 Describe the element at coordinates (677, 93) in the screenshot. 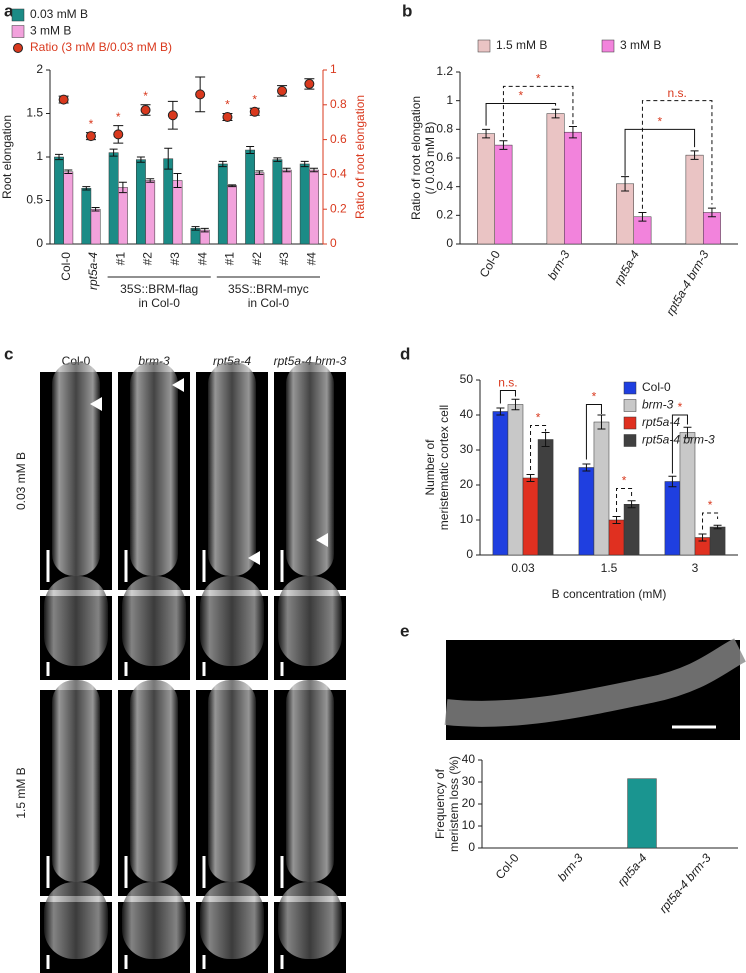

I see `significance: n.s.` at that location.